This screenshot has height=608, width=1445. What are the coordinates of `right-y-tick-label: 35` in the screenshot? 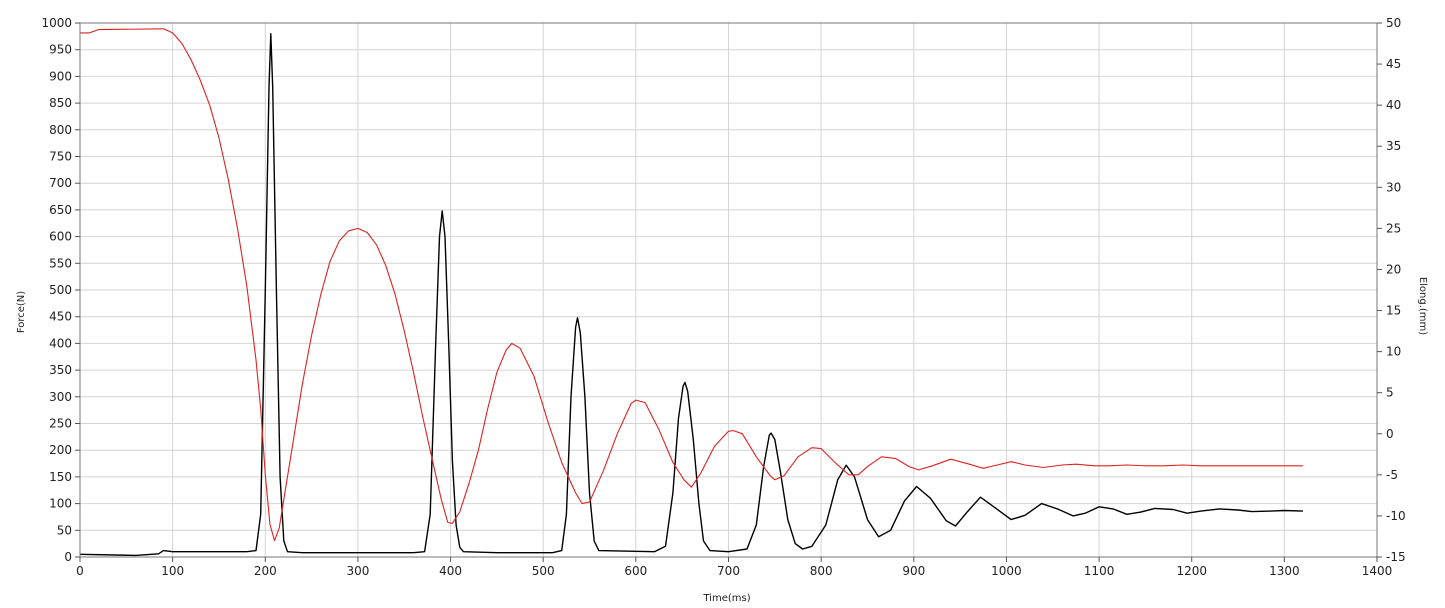 It's located at (1393, 146).